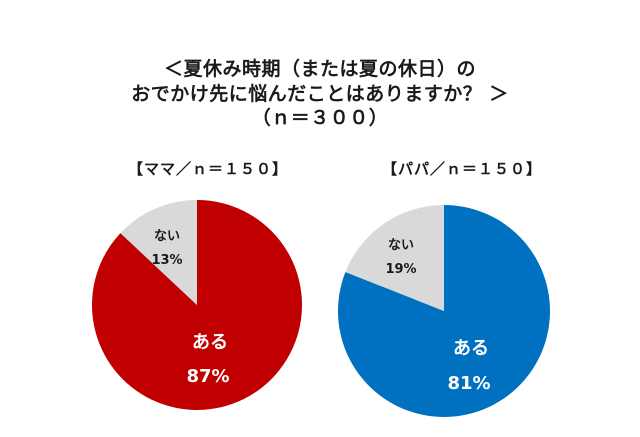  I want to click on mama-no-value: 13%, so click(166, 260).